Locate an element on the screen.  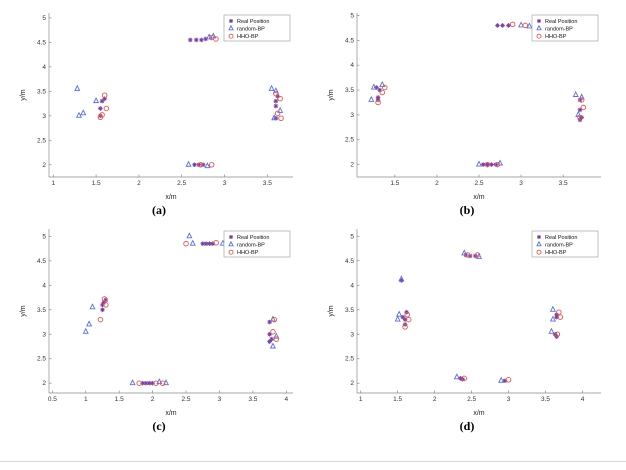
legend-box is located at coordinates (565, 28).